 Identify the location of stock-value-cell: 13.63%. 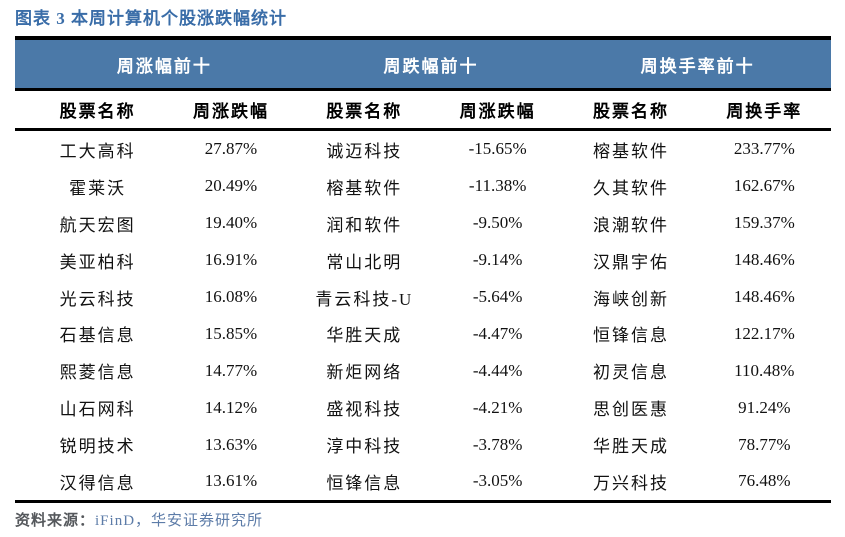
(231, 444).